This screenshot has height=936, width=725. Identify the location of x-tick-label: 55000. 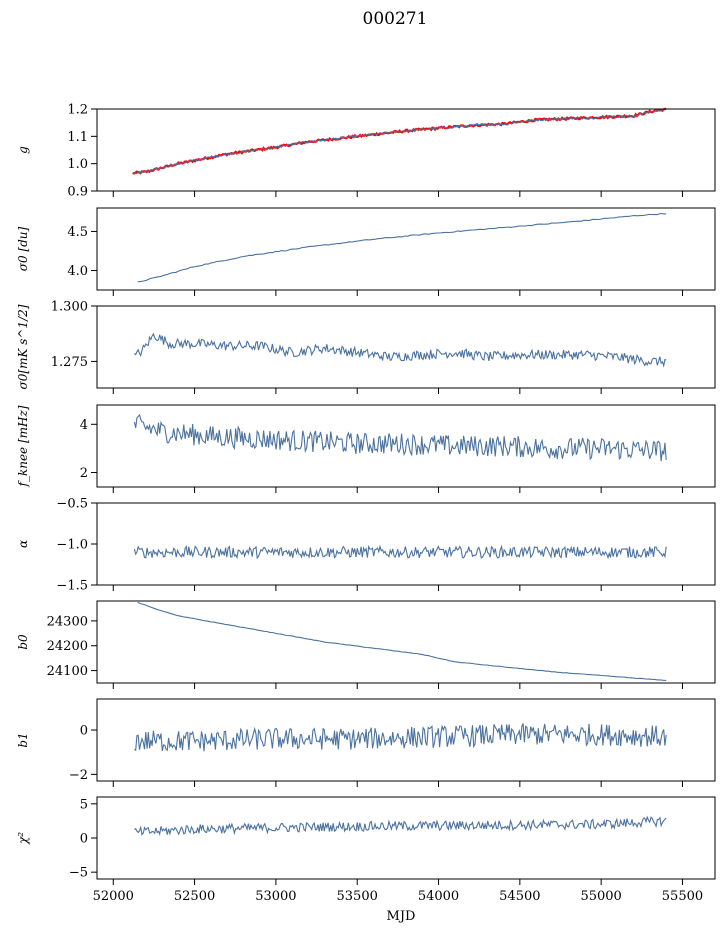
(600, 896).